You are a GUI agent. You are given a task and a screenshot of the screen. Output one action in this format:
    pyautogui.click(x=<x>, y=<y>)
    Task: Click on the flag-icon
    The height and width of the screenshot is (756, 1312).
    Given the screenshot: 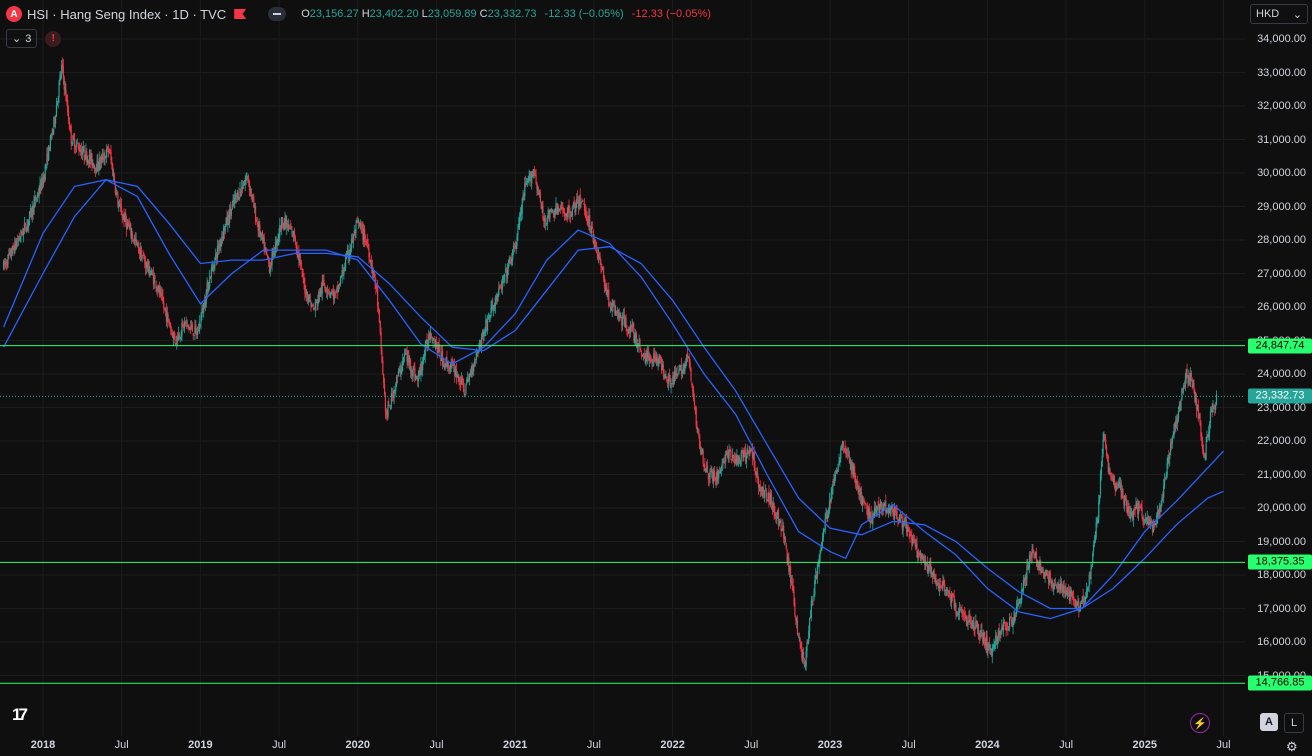 What is the action you would take?
    pyautogui.click(x=240, y=14)
    